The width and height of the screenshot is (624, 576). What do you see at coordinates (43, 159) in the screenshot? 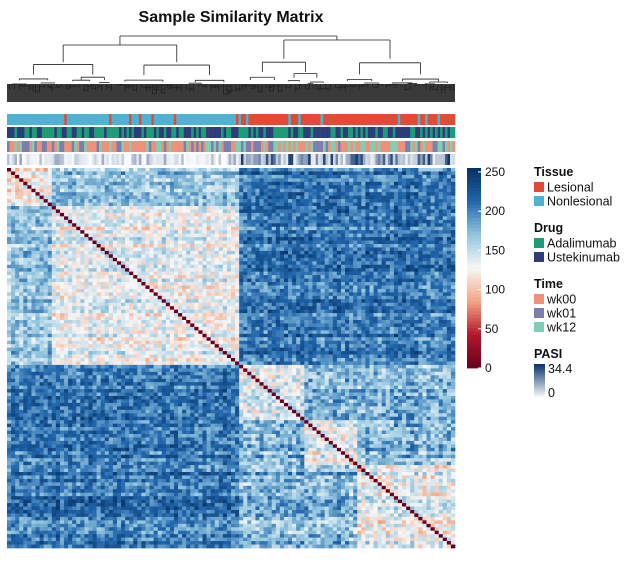
I see `pasi-annotation-cell` at bounding box center [43, 159].